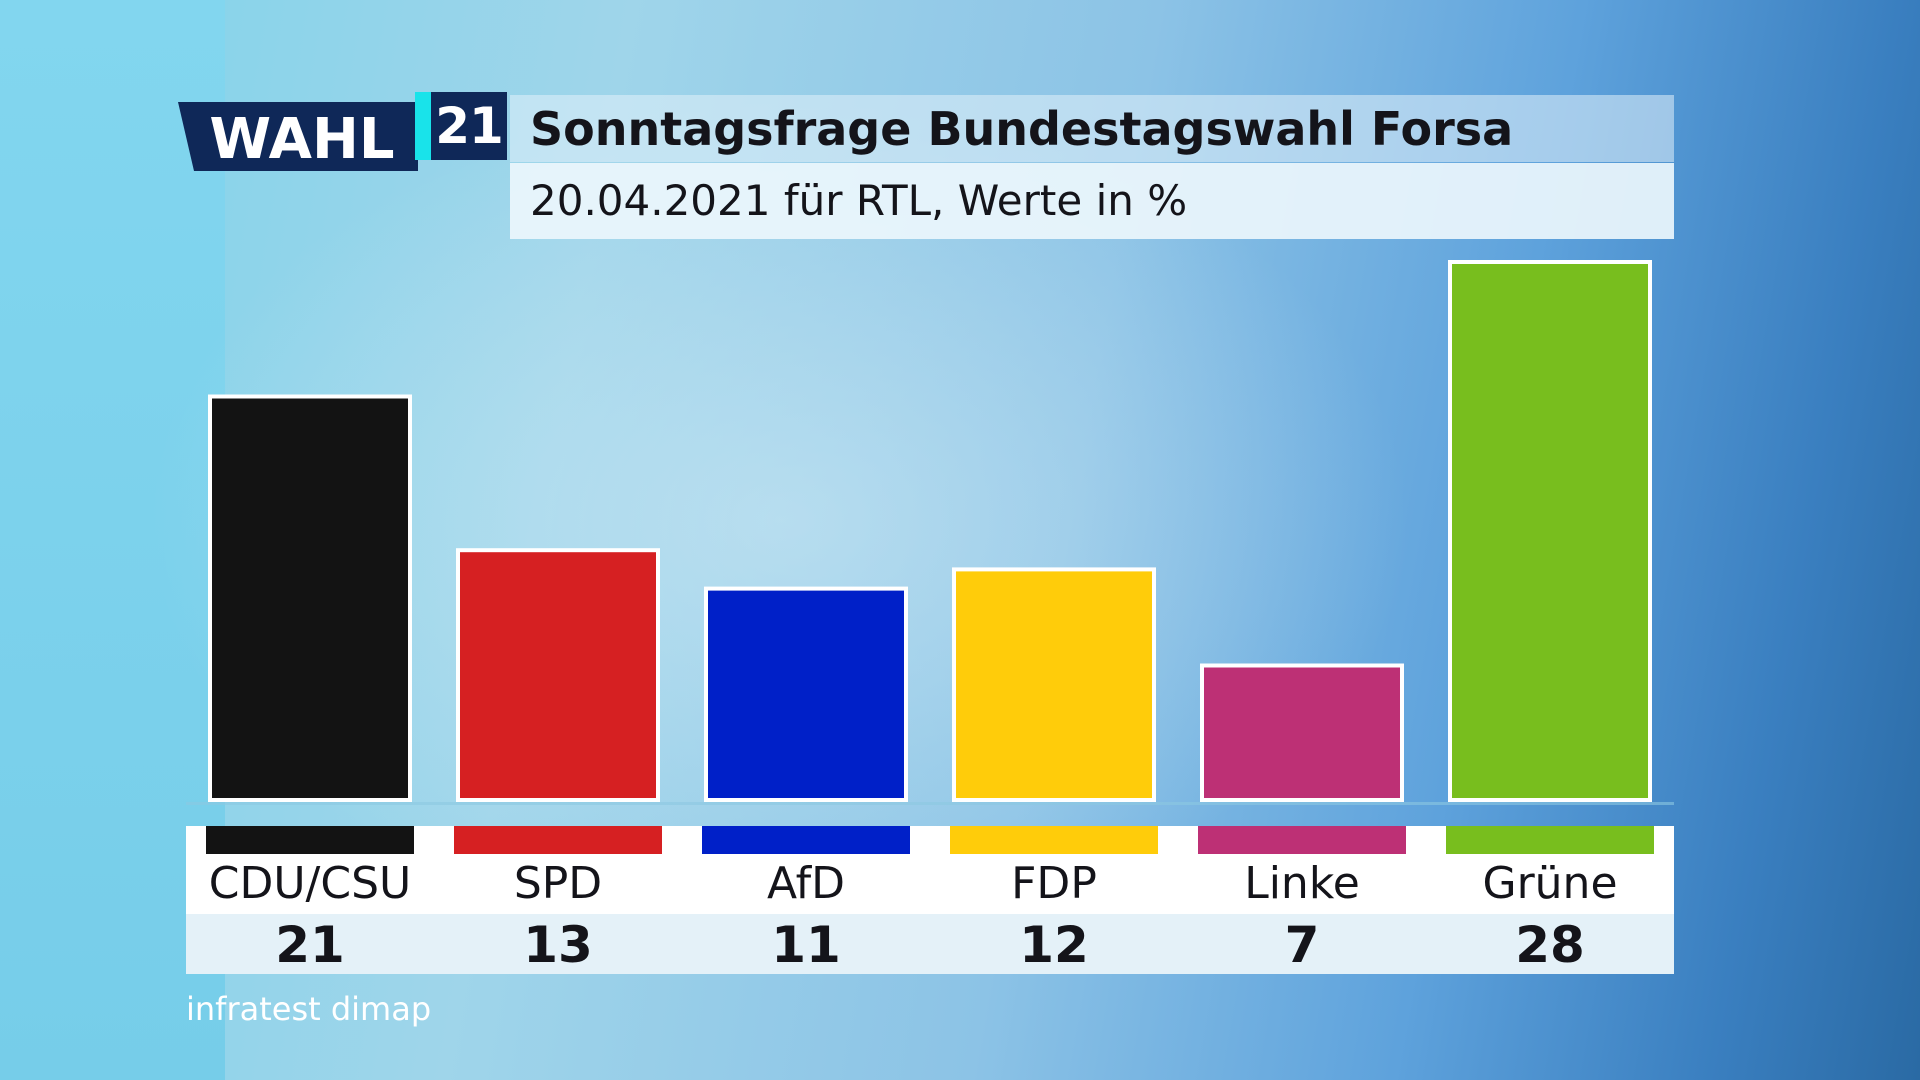  I want to click on bar-spd, so click(558, 675).